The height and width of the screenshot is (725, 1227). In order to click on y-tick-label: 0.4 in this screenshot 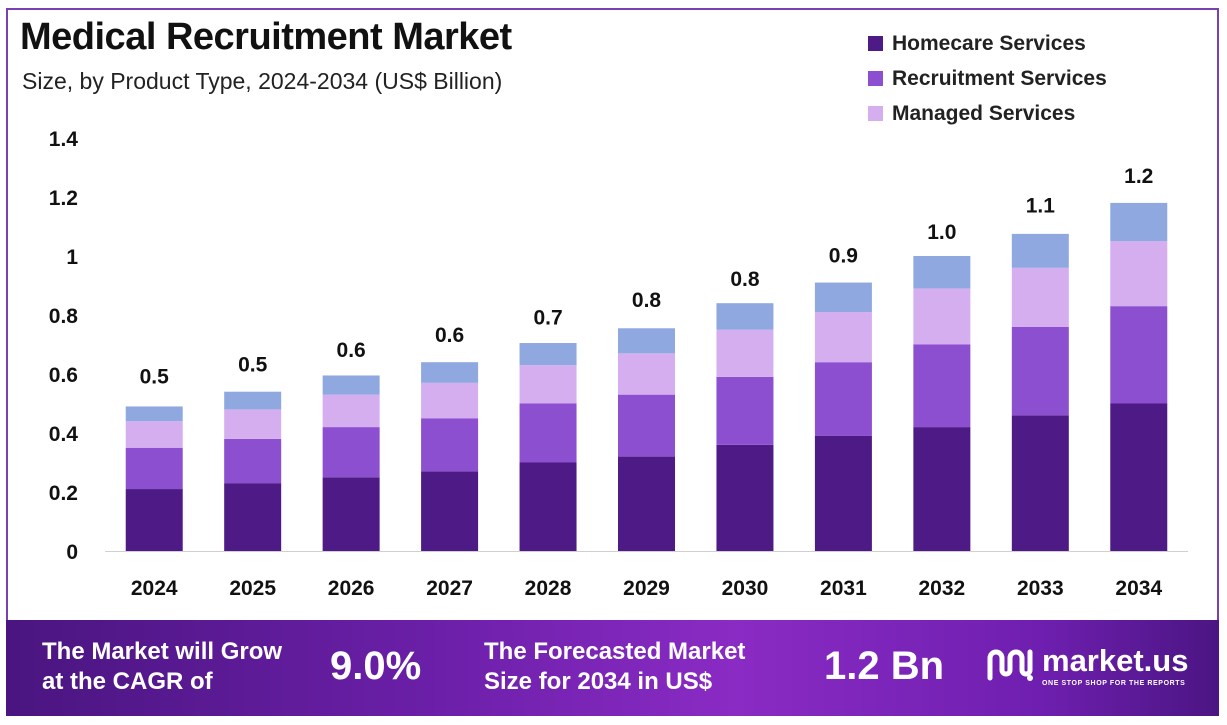, I will do `click(64, 434)`.